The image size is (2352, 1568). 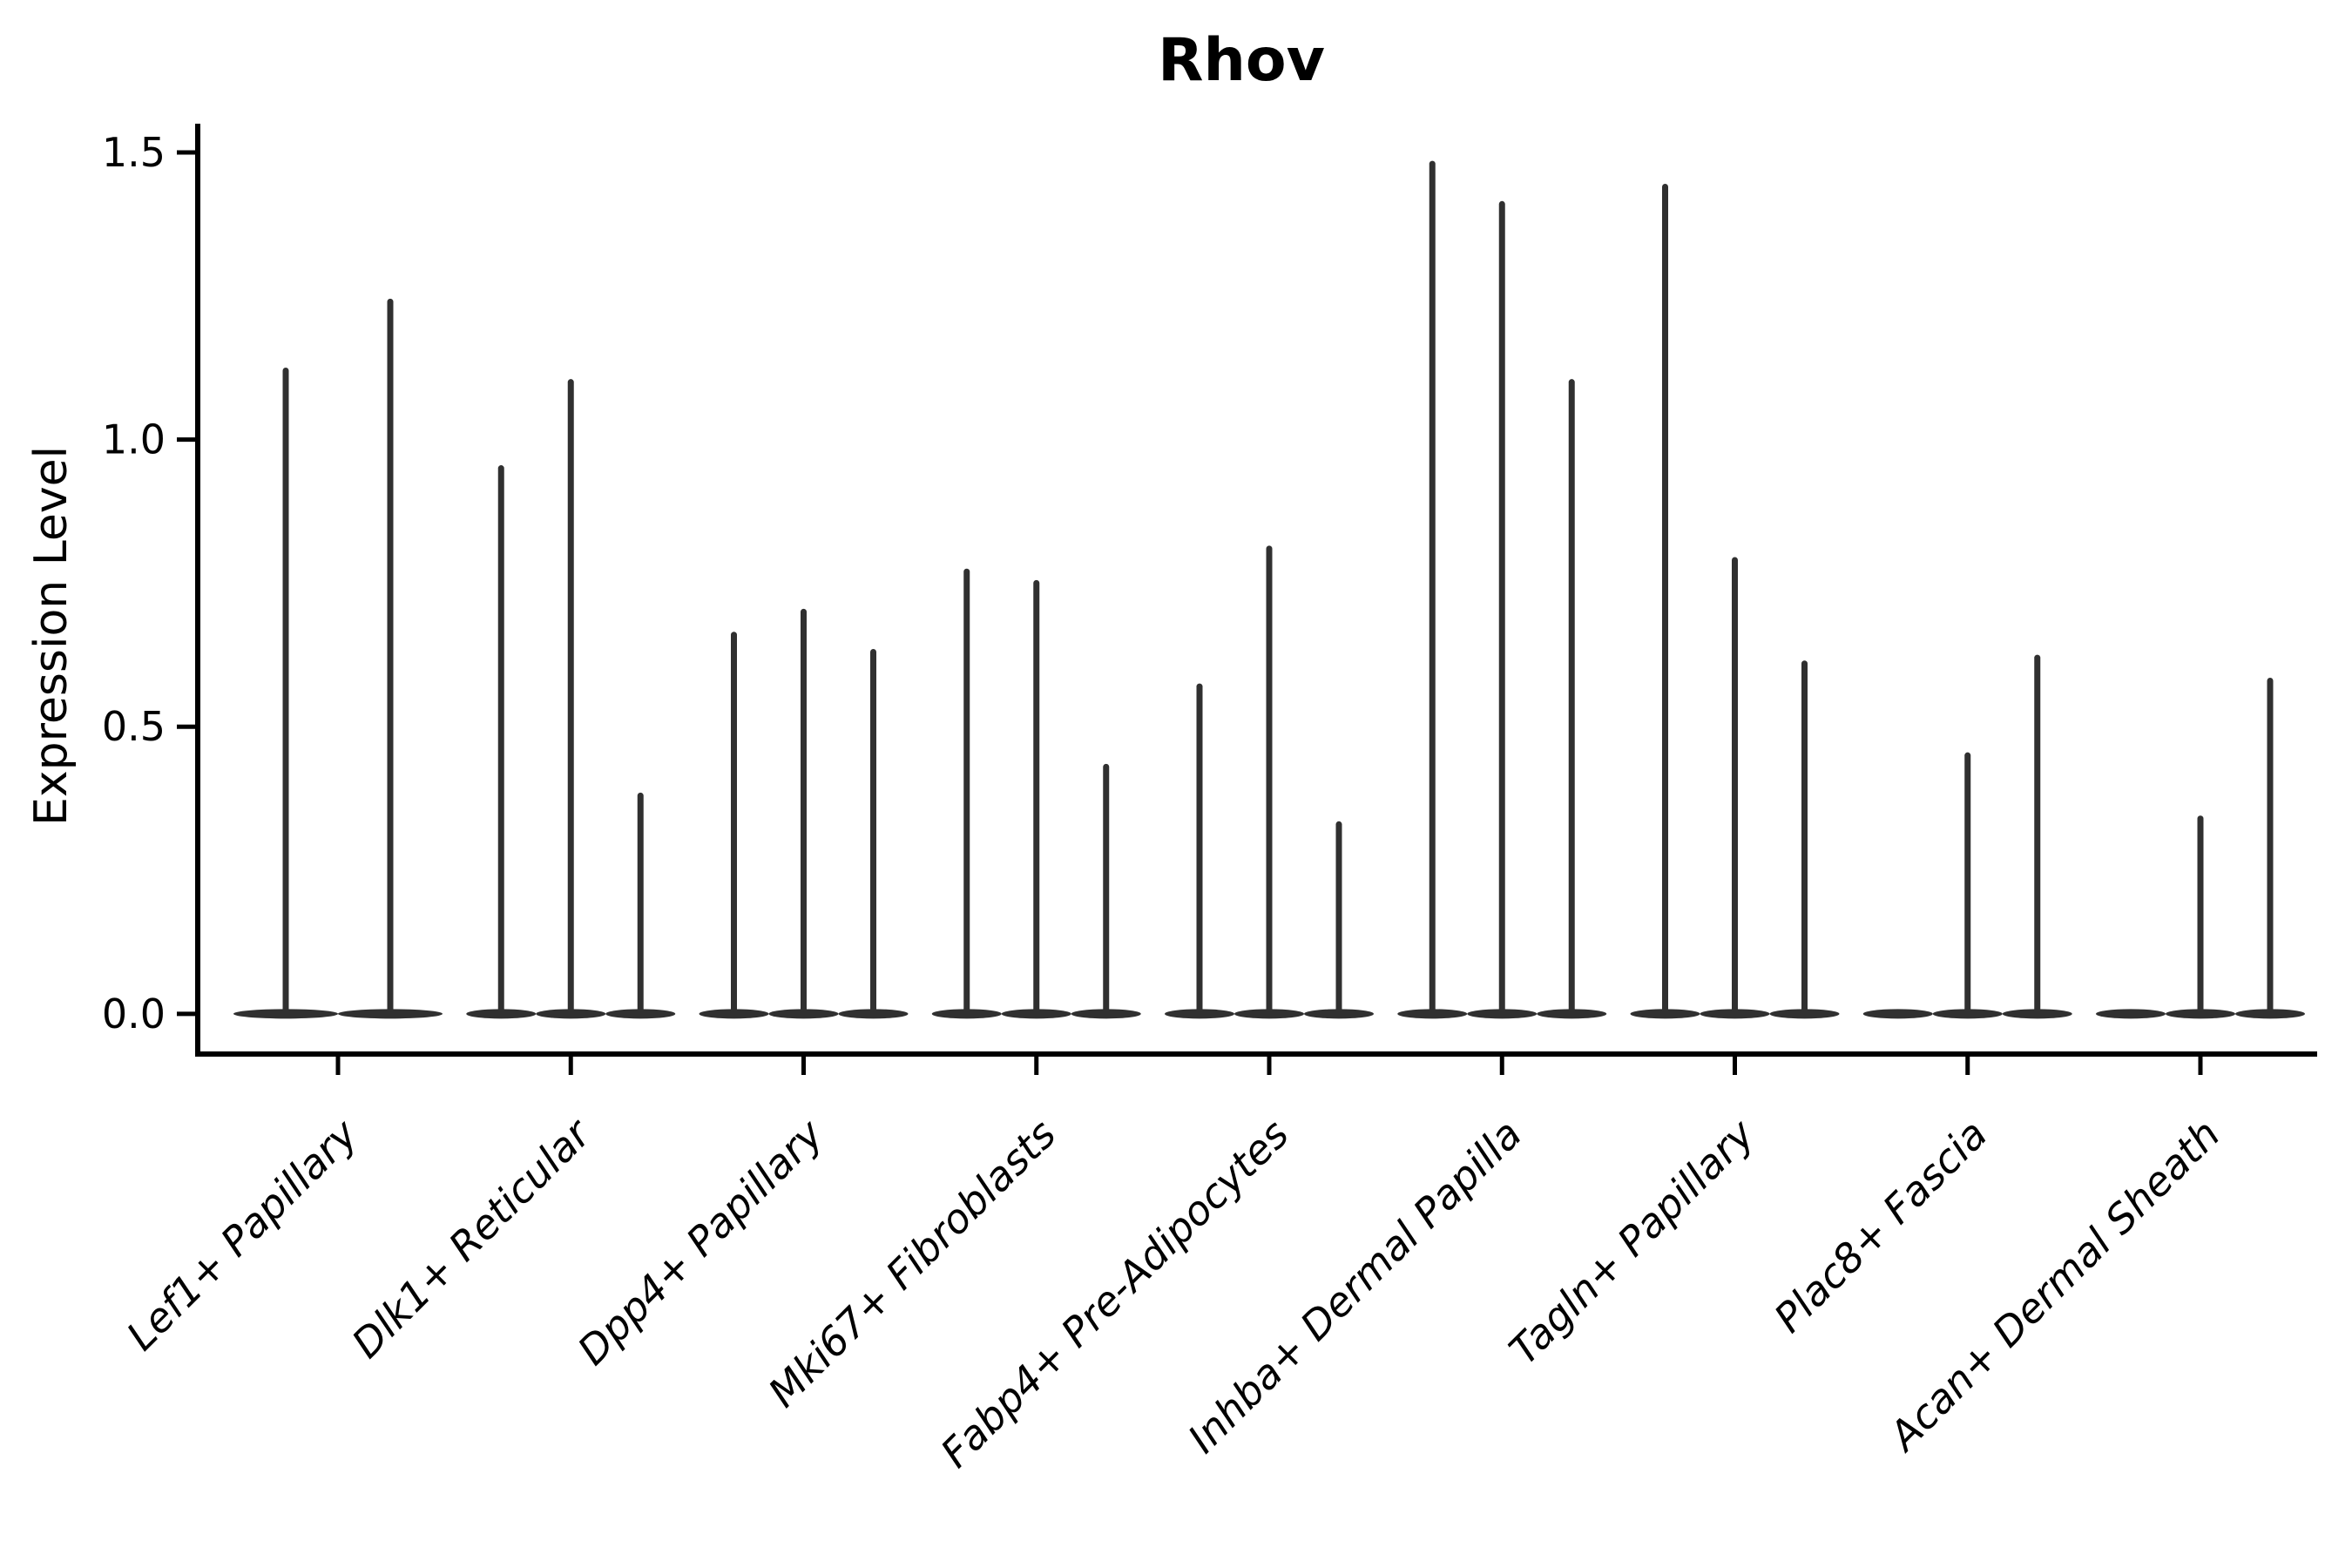 I want to click on violin-group-plac8-fascia, so click(x=1967, y=836).